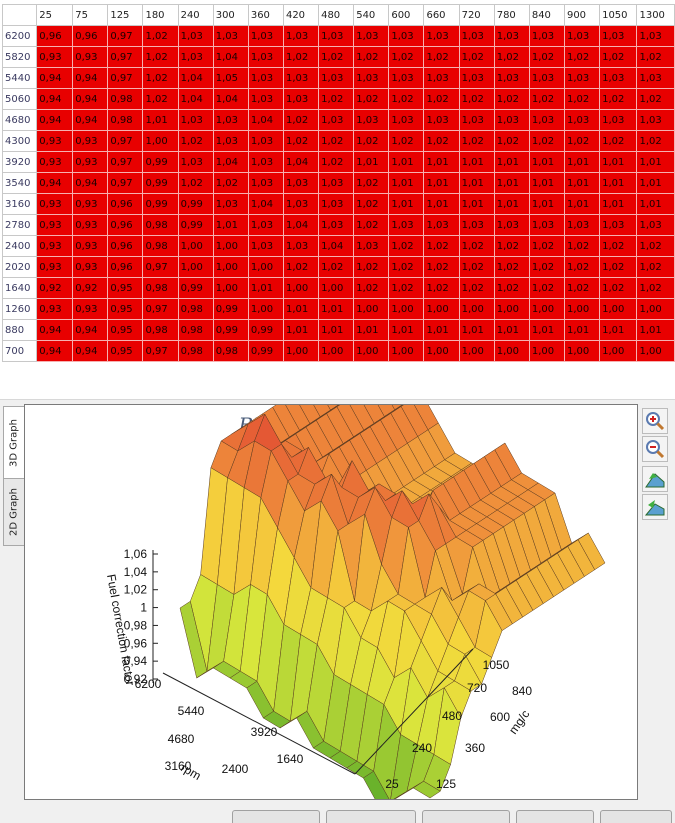  What do you see at coordinates (19, 120) in the screenshot?
I see `row-header: 4680` at bounding box center [19, 120].